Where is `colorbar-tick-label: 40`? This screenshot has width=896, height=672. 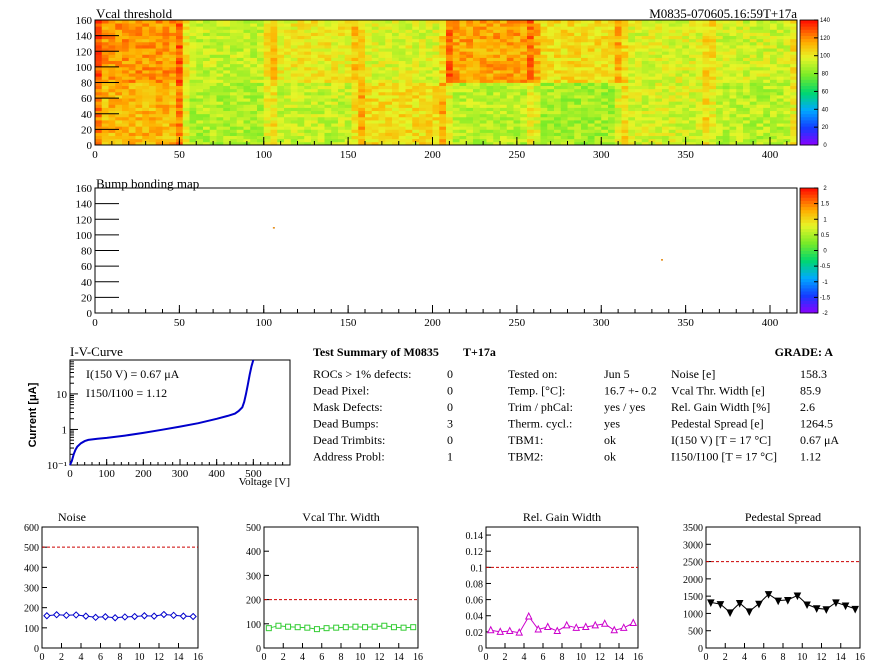 colorbar-tick-label: 40 is located at coordinates (825, 110).